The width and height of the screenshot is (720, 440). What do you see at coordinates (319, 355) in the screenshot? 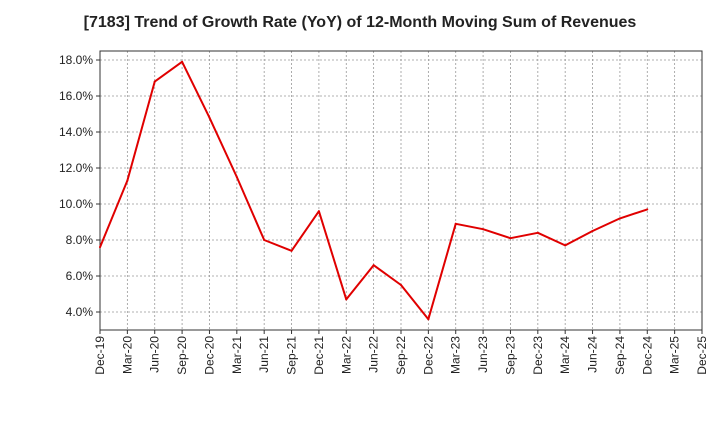
I see `x-tick-label: Dec-21` at bounding box center [319, 355].